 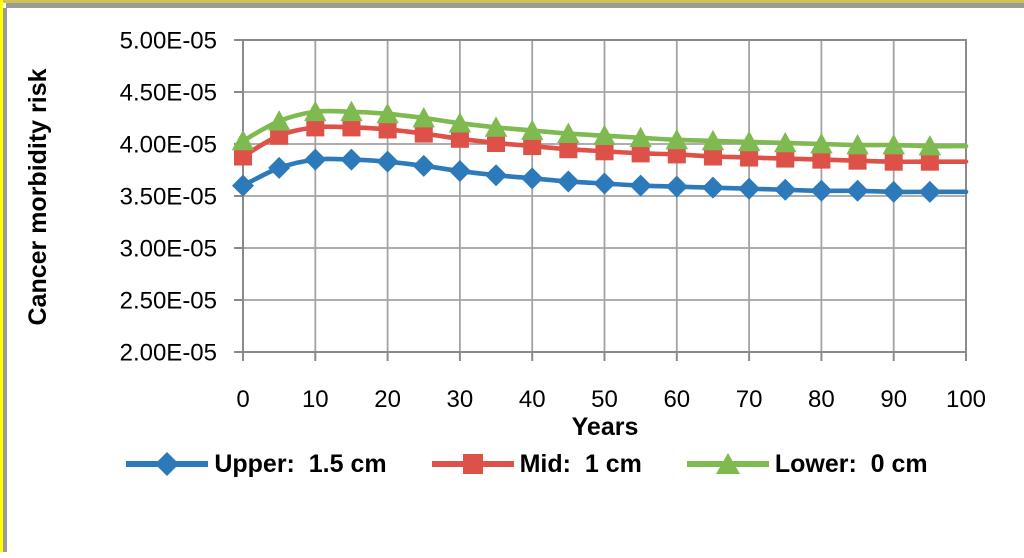 I want to click on legend-item: Mid: 1 cm, so click(x=536, y=464).